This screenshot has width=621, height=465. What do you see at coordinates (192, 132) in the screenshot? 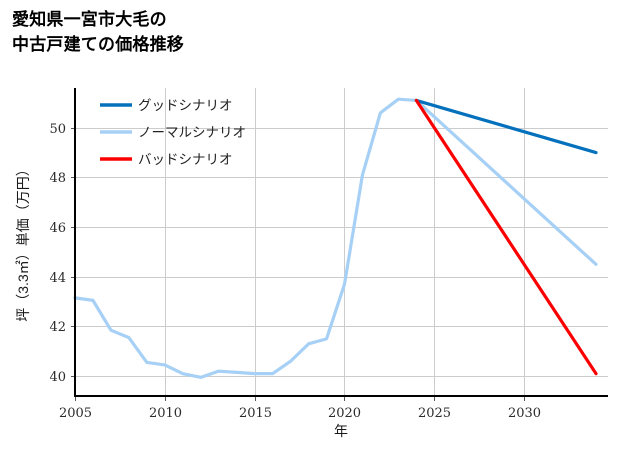
I see `legend-label: ノーマルシナリオ` at bounding box center [192, 132].